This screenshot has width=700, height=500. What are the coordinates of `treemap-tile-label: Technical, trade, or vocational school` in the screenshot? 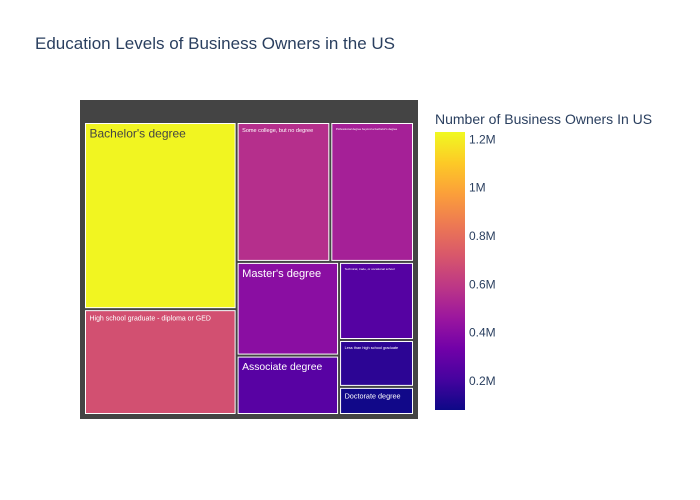 It's located at (370, 269).